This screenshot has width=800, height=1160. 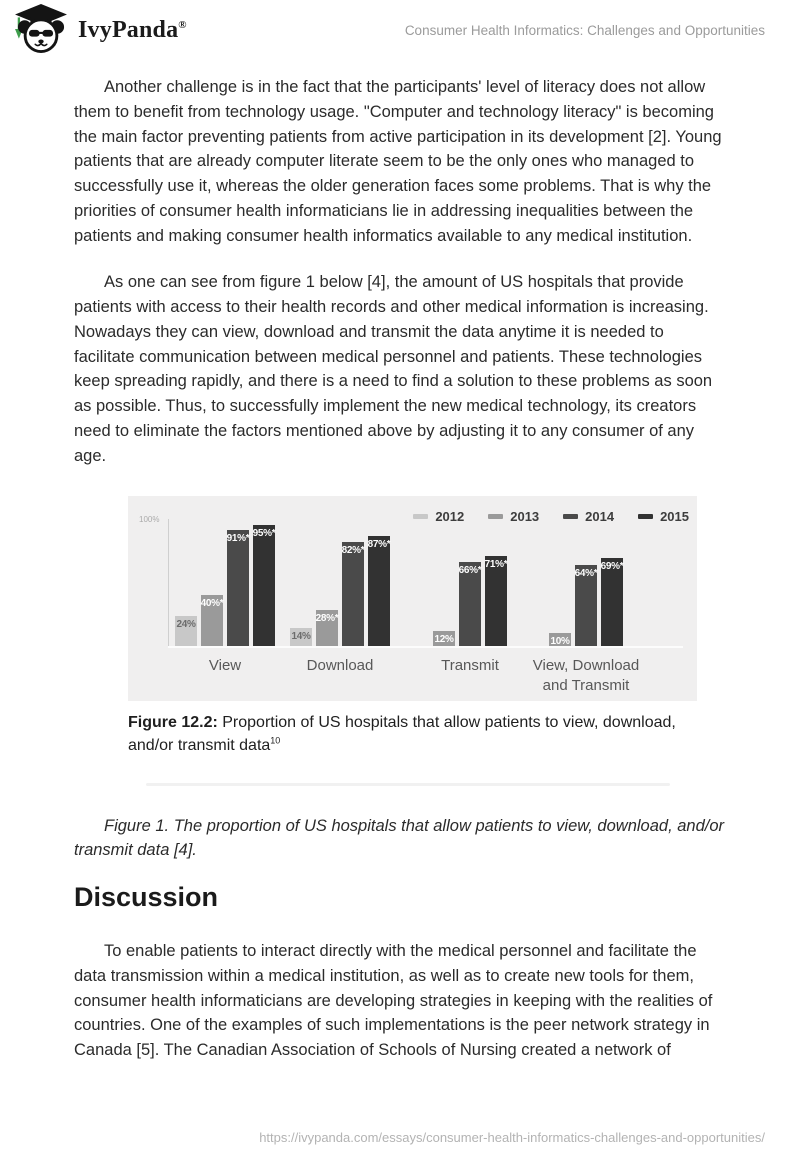 What do you see at coordinates (353, 594) in the screenshot?
I see `bar-2014: 82%*` at bounding box center [353, 594].